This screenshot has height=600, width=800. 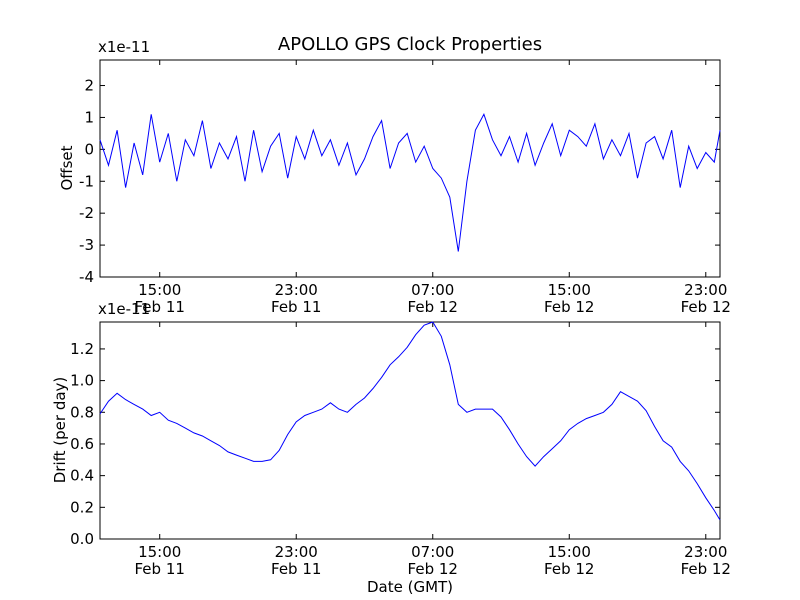 What do you see at coordinates (82, 381) in the screenshot?
I see `drift-ytick-label: 1.0` at bounding box center [82, 381].